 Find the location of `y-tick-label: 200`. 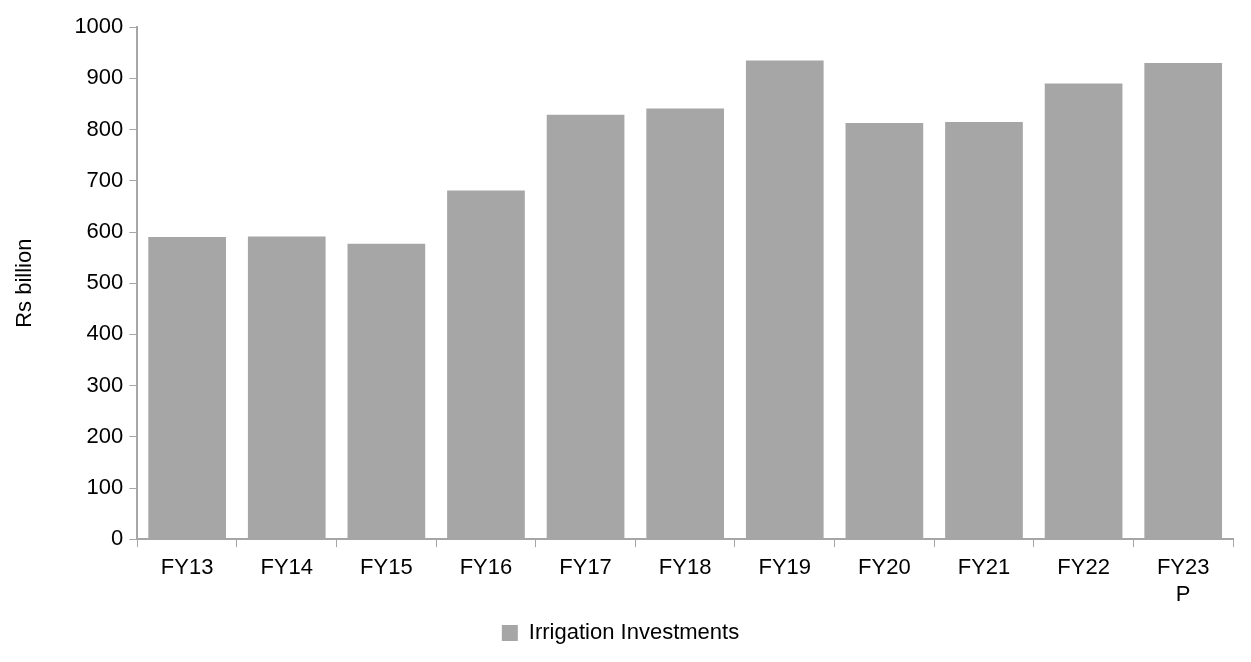

y-tick-label: 200 is located at coordinates (105, 435).